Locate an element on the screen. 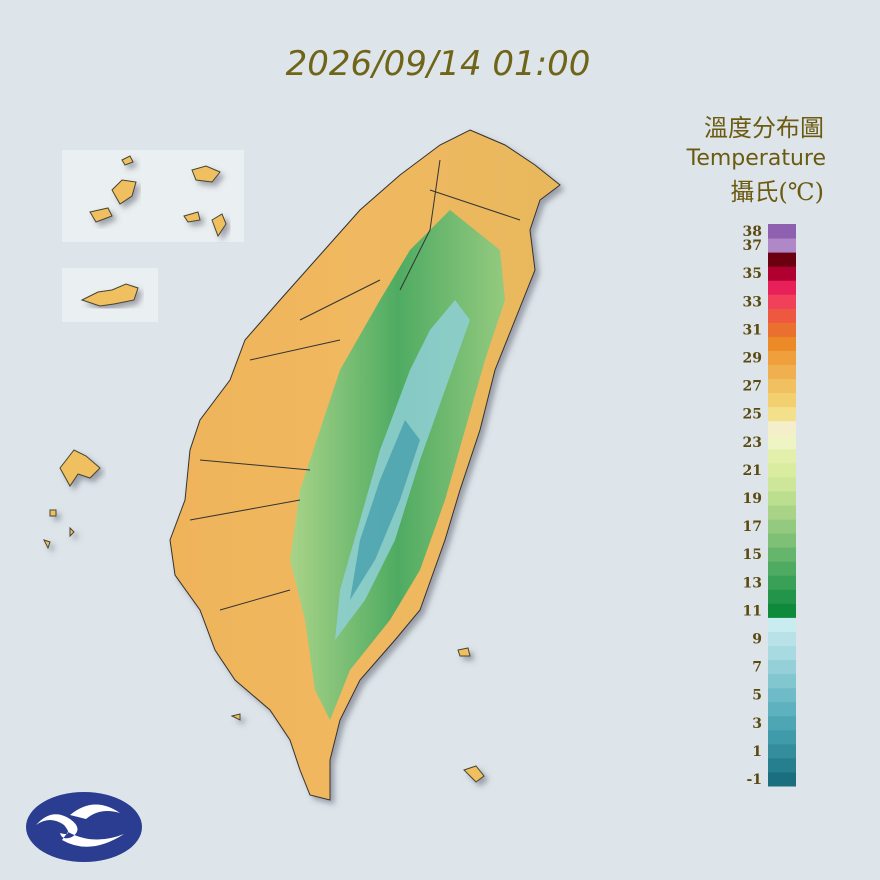  legend-tick-label: 29 is located at coordinates (752, 359).